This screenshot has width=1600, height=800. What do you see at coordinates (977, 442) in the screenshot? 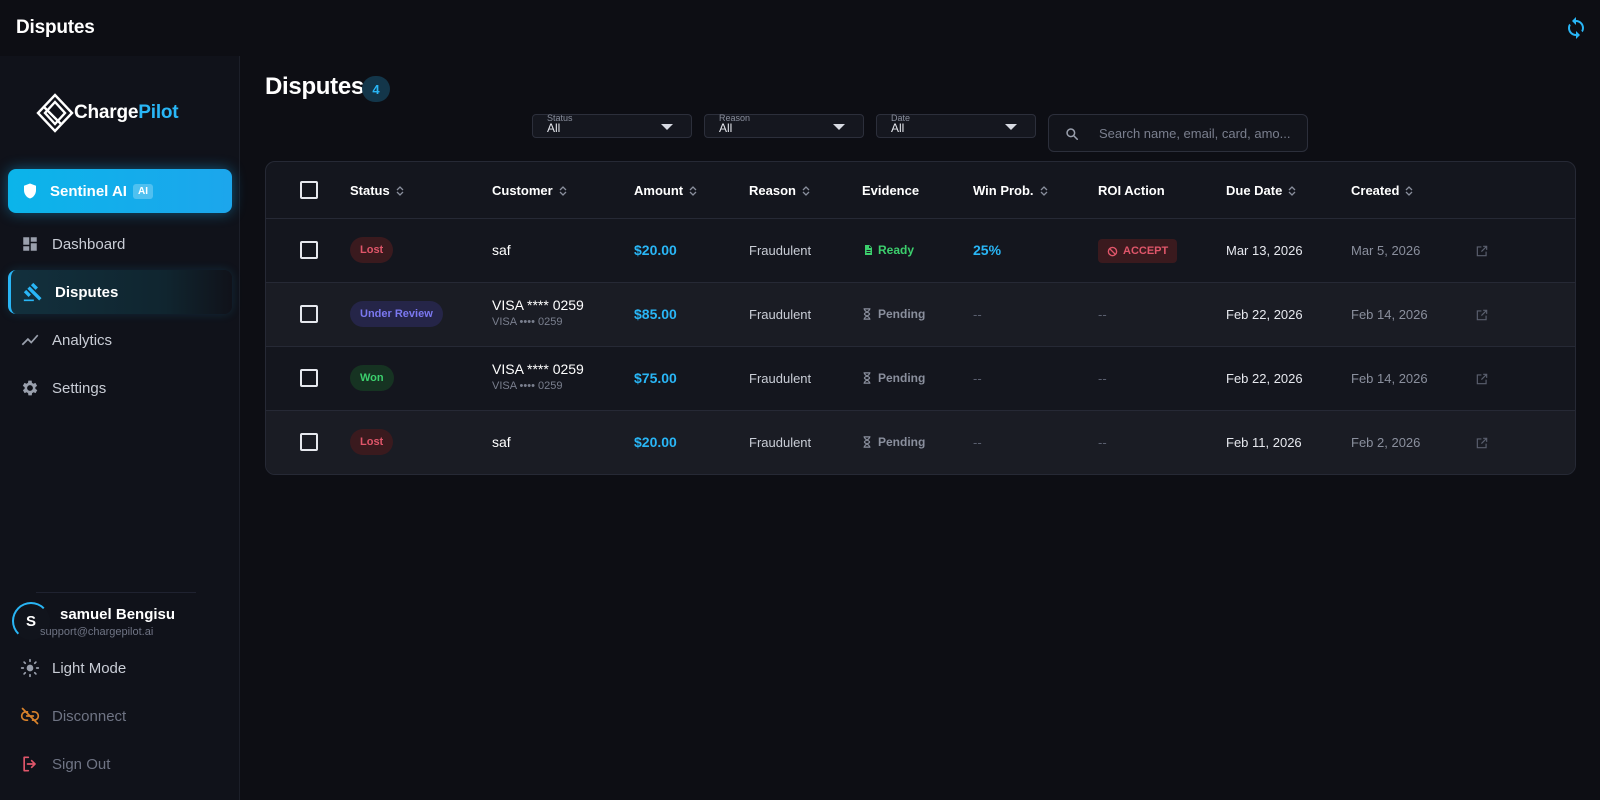
I see `win-probability: --` at bounding box center [977, 442].